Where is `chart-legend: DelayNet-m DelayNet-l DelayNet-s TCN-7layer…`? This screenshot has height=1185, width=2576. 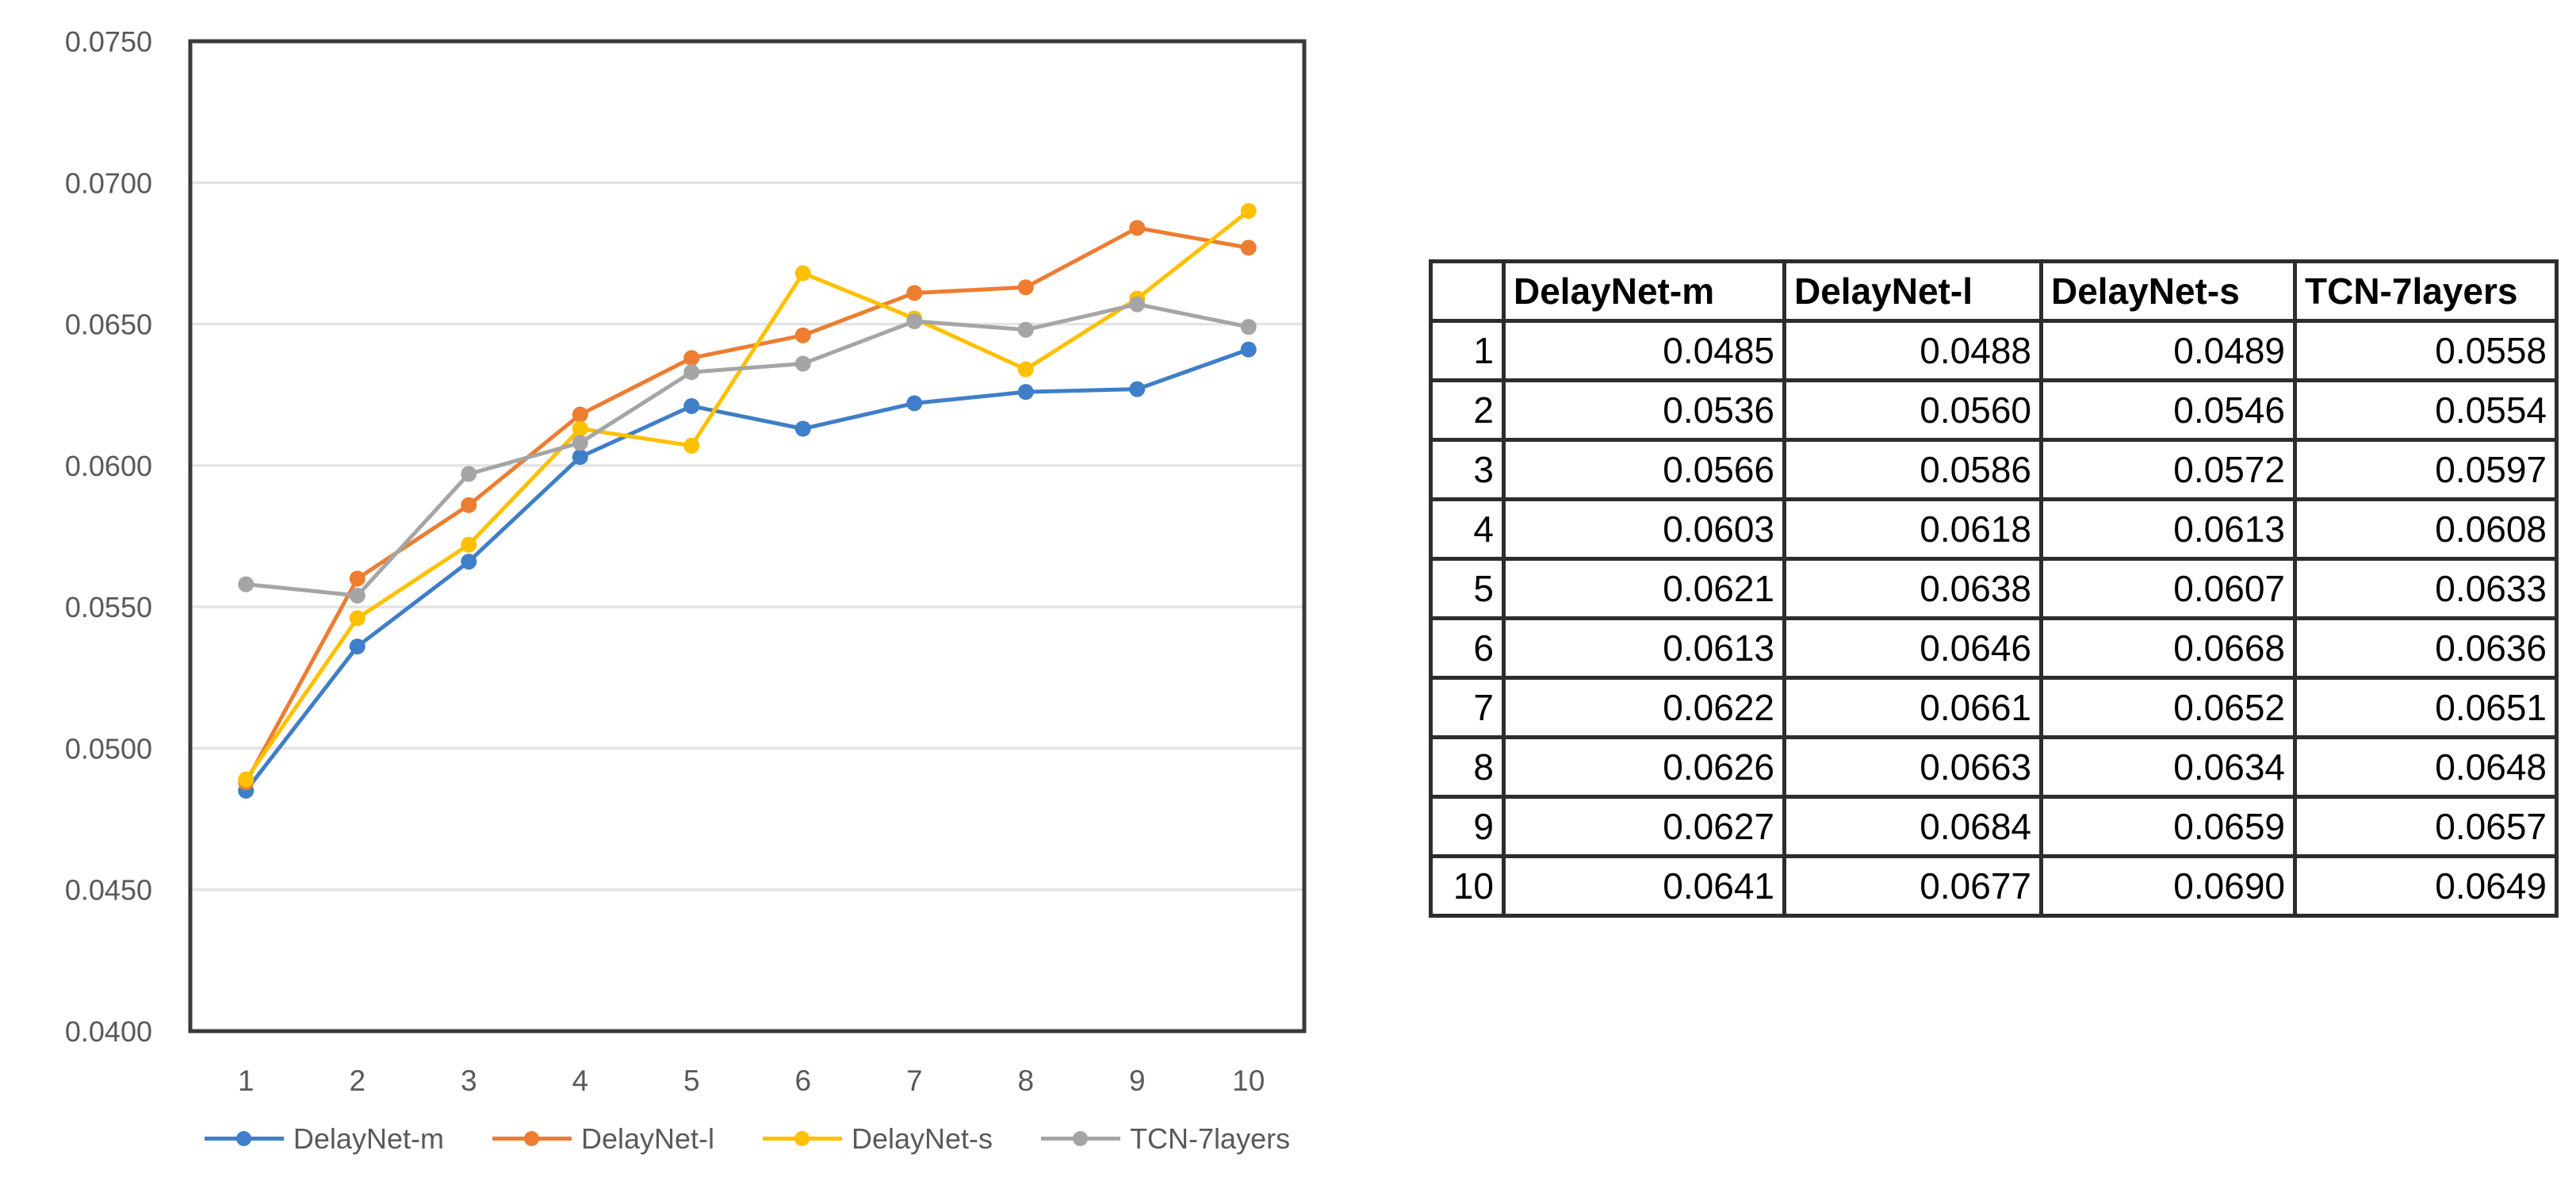
chart-legend: DelayNet-m DelayNet-l DelayNet-s TCN-7layer… is located at coordinates (747, 1139).